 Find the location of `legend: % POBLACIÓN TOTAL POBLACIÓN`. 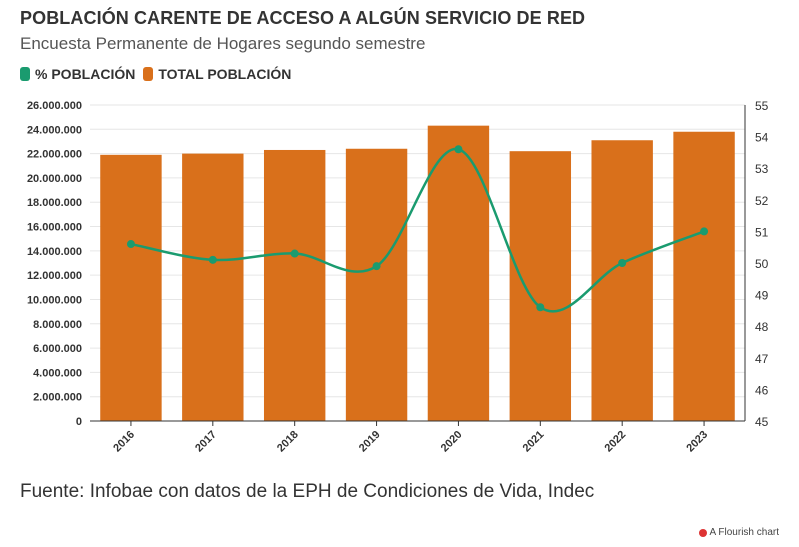

legend: % POBLACIÓN TOTAL POBLACIÓN is located at coordinates (159, 74).